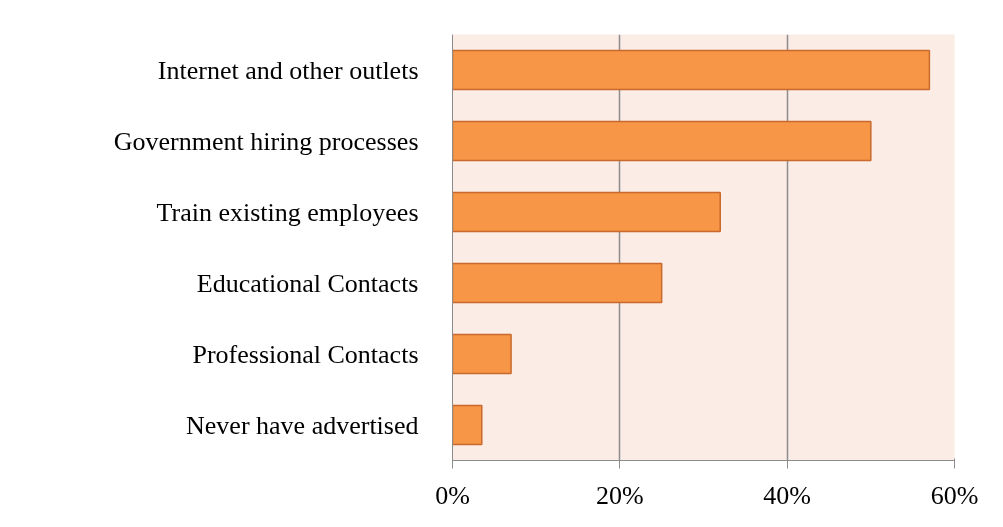 The width and height of the screenshot is (1003, 527). I want to click on y-tick-label: Professional Contacts, so click(305, 354).